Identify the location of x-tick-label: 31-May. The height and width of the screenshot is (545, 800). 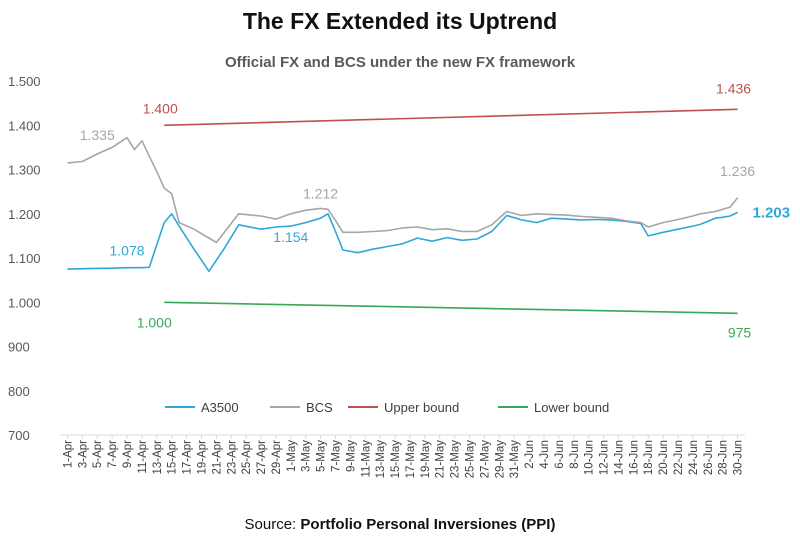
(515, 459).